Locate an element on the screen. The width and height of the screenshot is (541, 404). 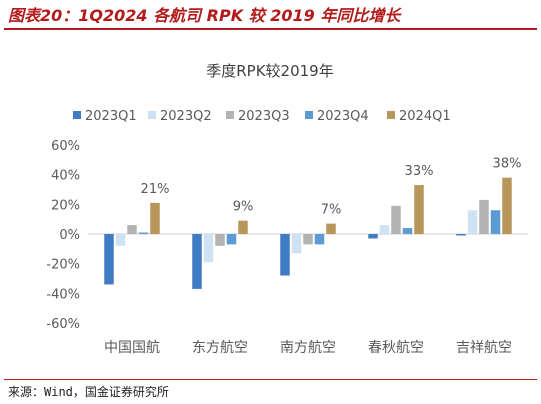
legend-label: 2023Q3 is located at coordinates (264, 116).